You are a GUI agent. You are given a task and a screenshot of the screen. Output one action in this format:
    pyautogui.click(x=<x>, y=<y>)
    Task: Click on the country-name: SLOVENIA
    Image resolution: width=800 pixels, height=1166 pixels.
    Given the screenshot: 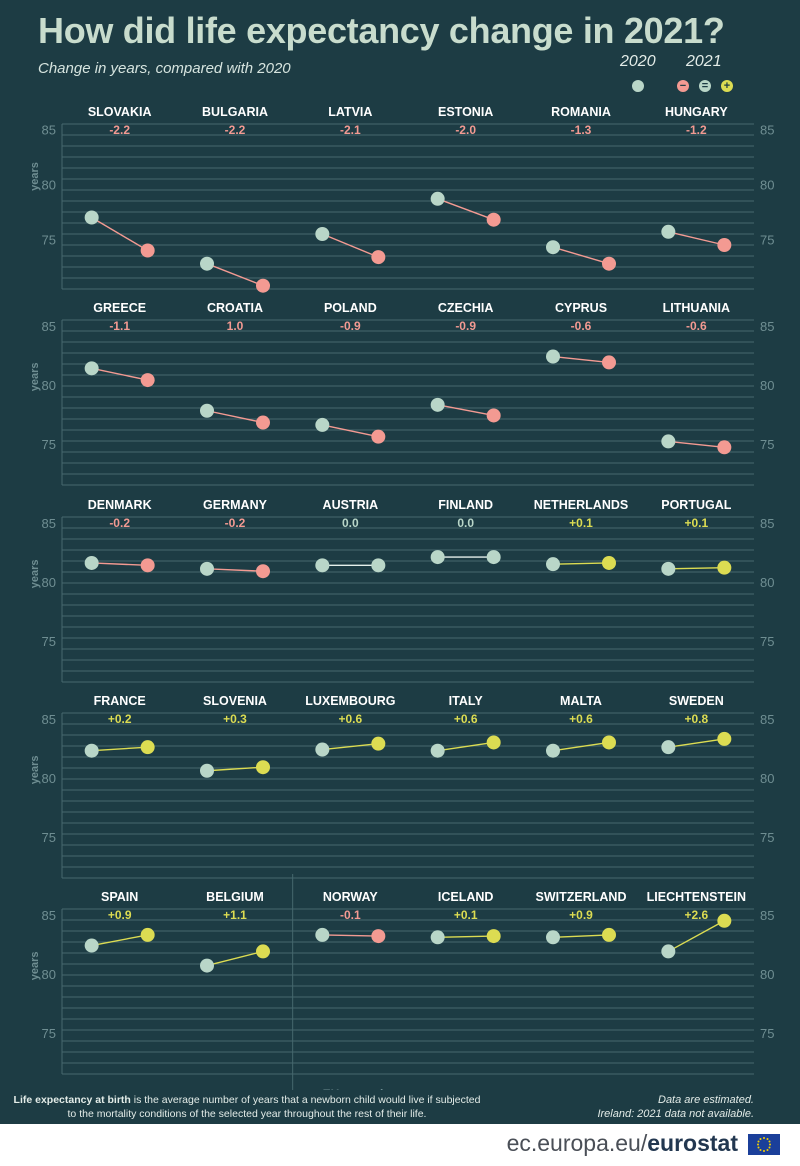 What is the action you would take?
    pyautogui.click(x=235, y=701)
    